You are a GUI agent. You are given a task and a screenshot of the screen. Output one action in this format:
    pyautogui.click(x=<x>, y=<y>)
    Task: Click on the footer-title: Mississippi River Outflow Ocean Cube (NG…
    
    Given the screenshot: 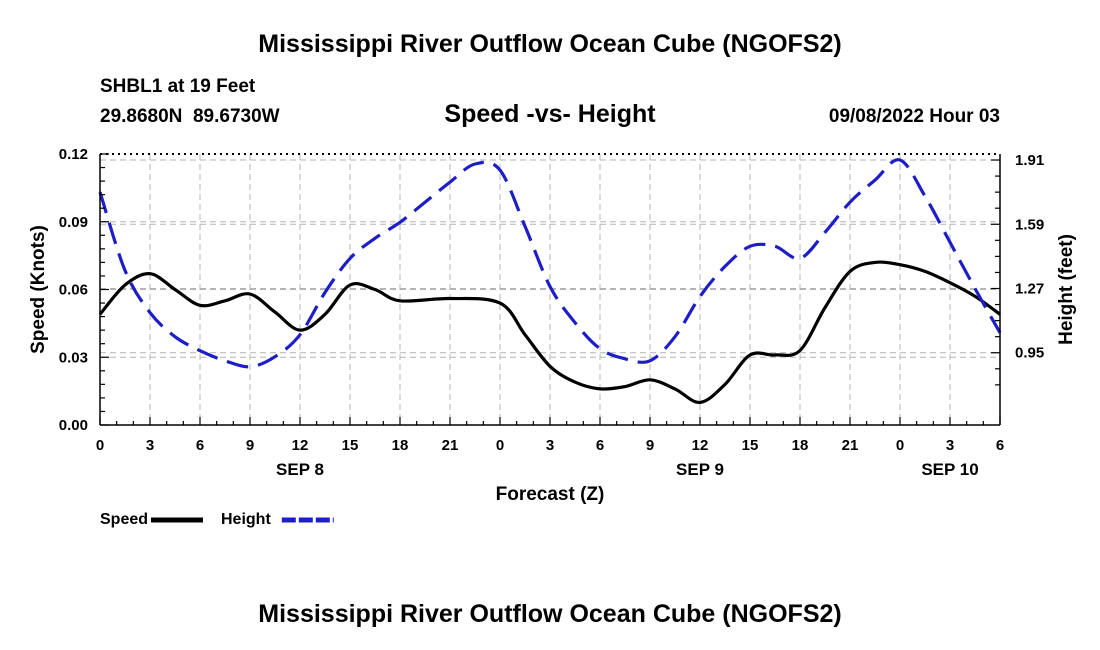 What is the action you would take?
    pyautogui.click(x=550, y=614)
    